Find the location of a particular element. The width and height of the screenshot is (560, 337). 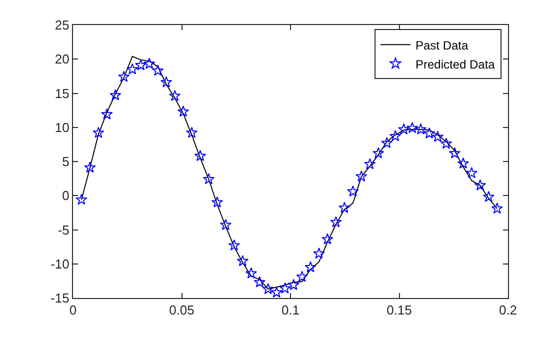

y-tick-label: 5 is located at coordinates (66, 162).